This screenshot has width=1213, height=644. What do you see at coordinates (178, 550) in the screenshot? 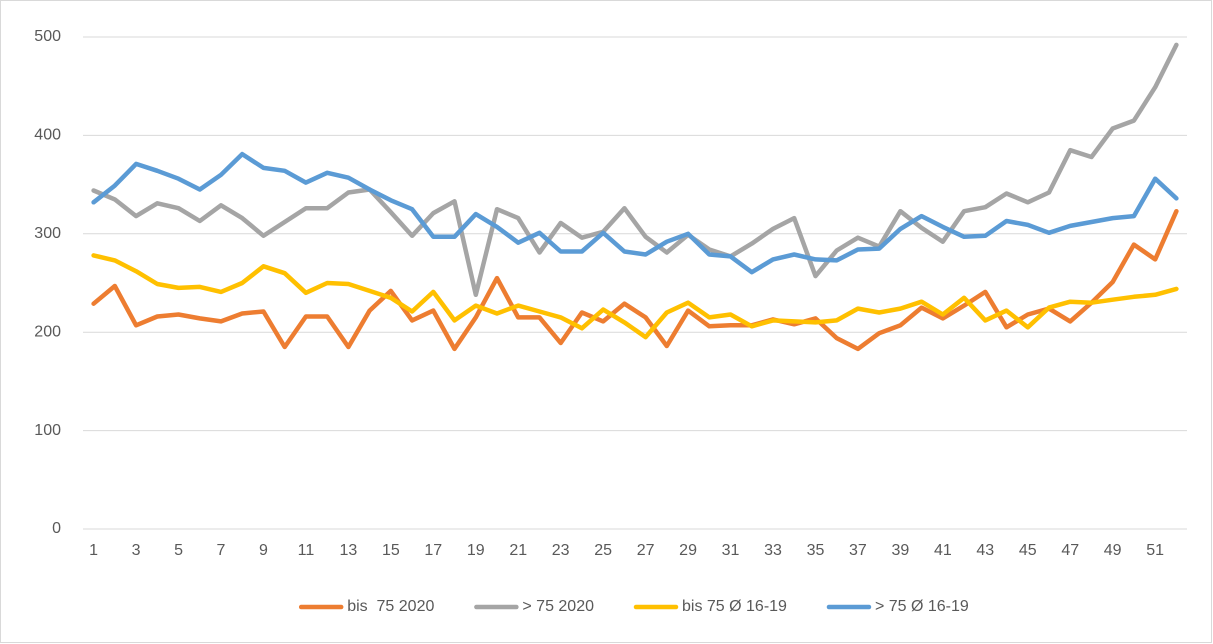
I see `x-tick-label: 5` at bounding box center [178, 550].